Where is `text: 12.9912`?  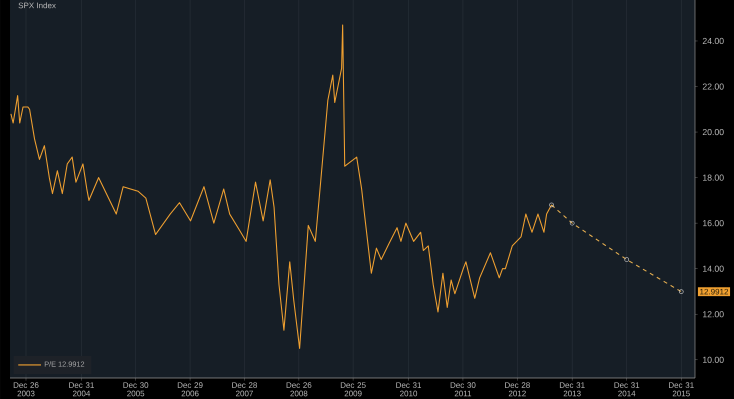 text: 12.9912 is located at coordinates (714, 291).